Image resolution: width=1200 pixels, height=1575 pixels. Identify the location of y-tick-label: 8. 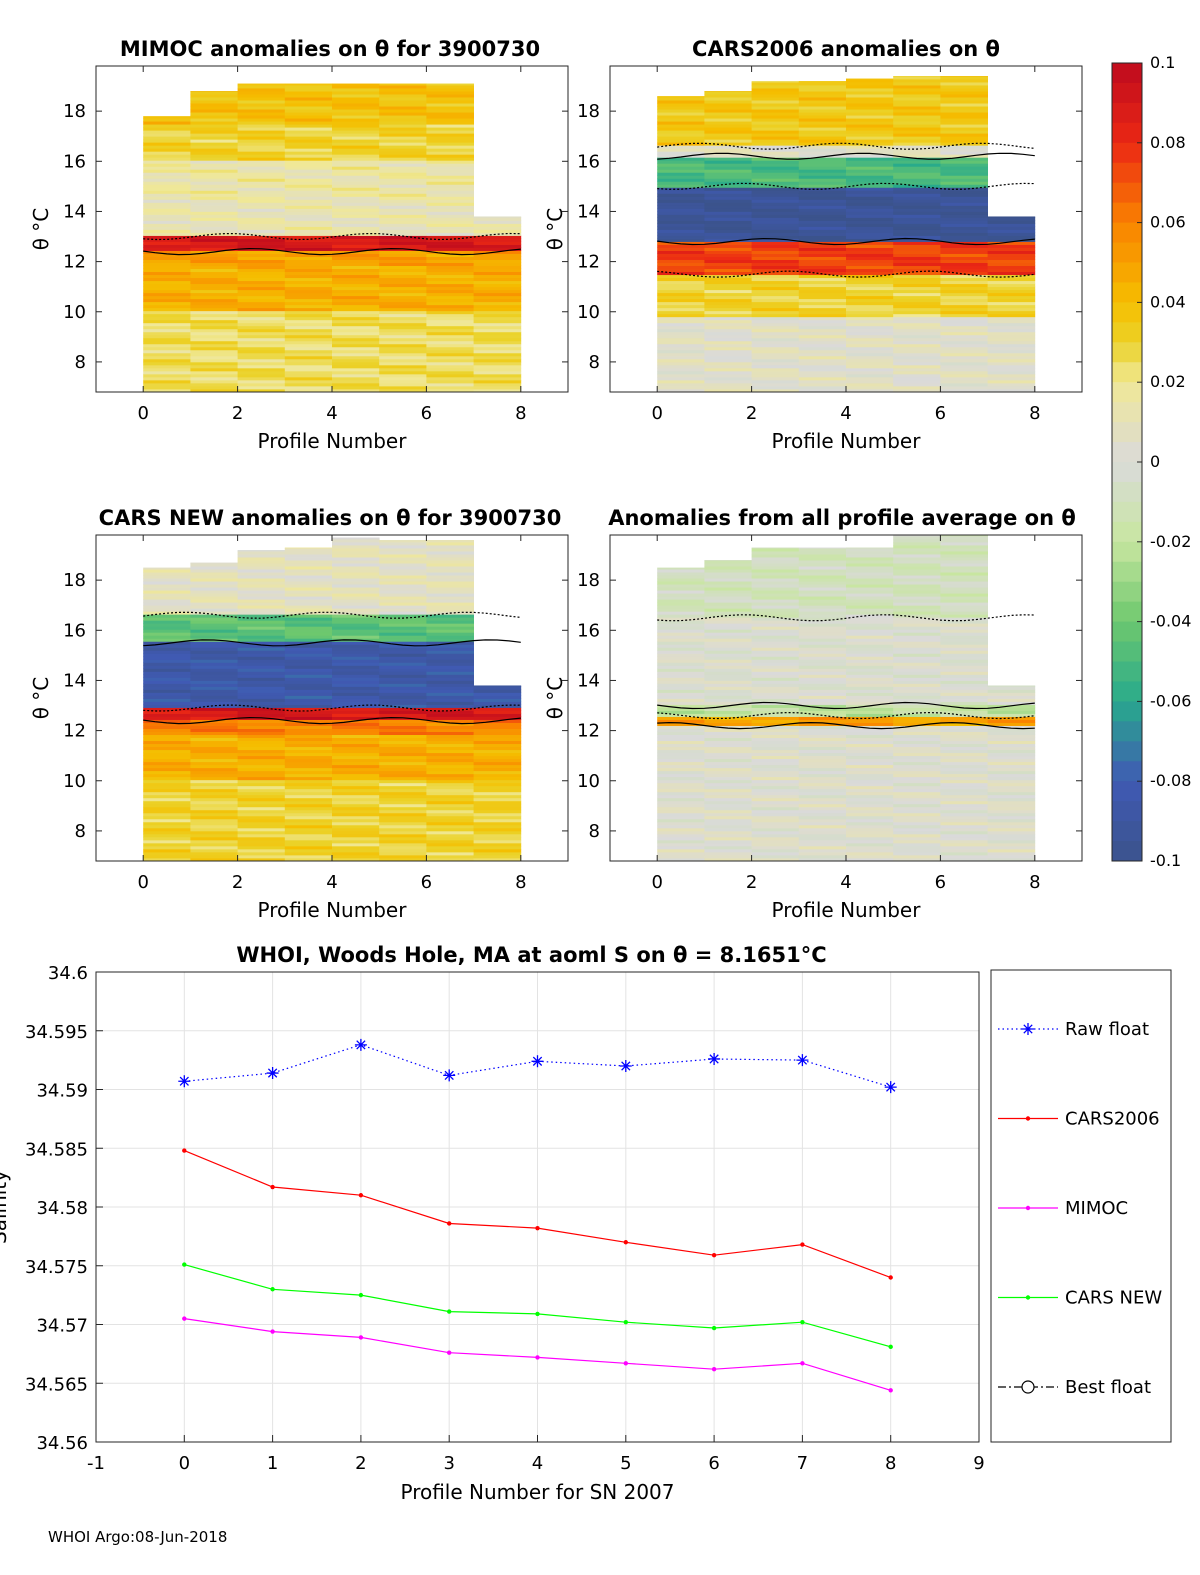
(594, 362).